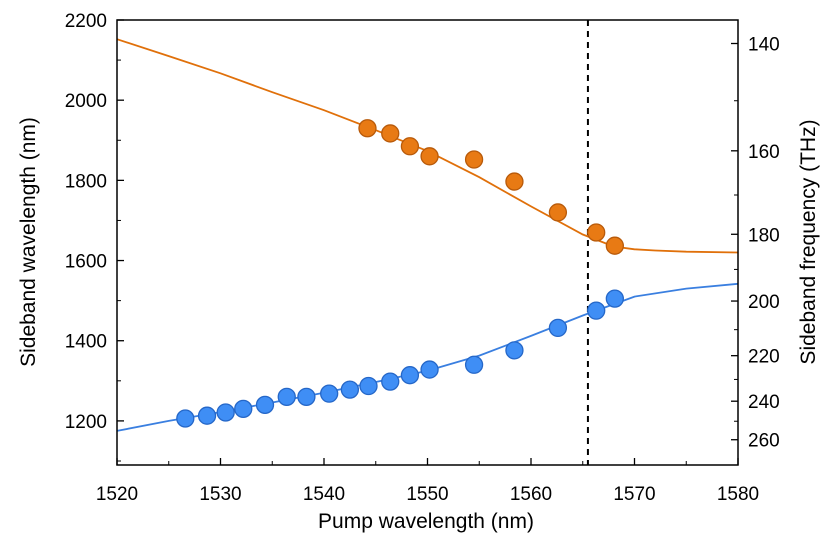 The width and height of the screenshot is (830, 544). What do you see at coordinates (808, 241) in the screenshot?
I see `y2-axis-title: Sideband frequency (THz)` at bounding box center [808, 241].